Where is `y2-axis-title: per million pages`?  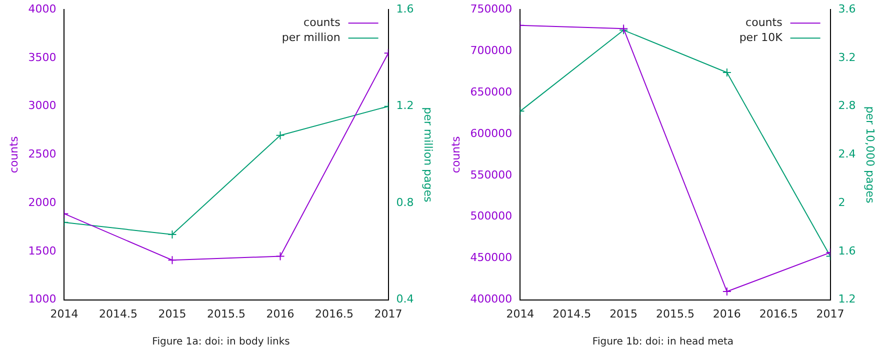
y2-axis-title: per million pages is located at coordinates (428, 155).